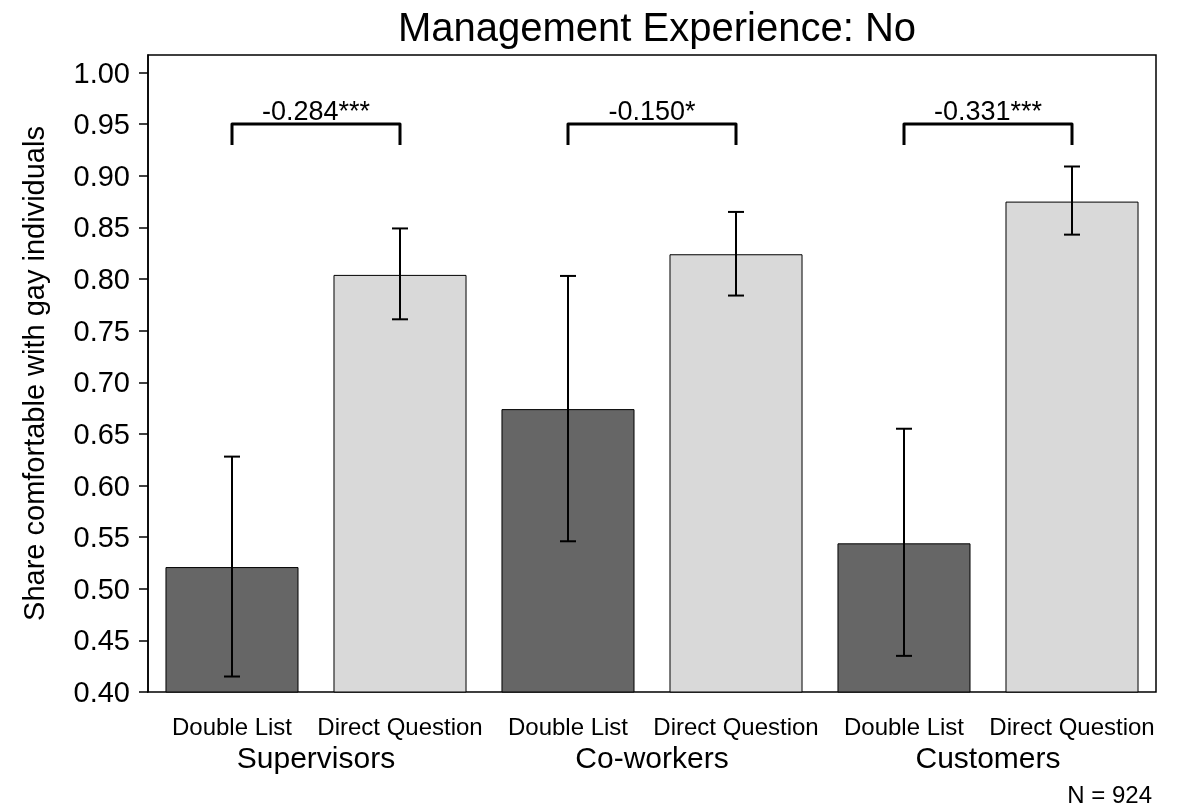 The width and height of the screenshot is (1180, 808). Describe the element at coordinates (101, 124) in the screenshot. I see `y-tick-label: 0.95` at that location.